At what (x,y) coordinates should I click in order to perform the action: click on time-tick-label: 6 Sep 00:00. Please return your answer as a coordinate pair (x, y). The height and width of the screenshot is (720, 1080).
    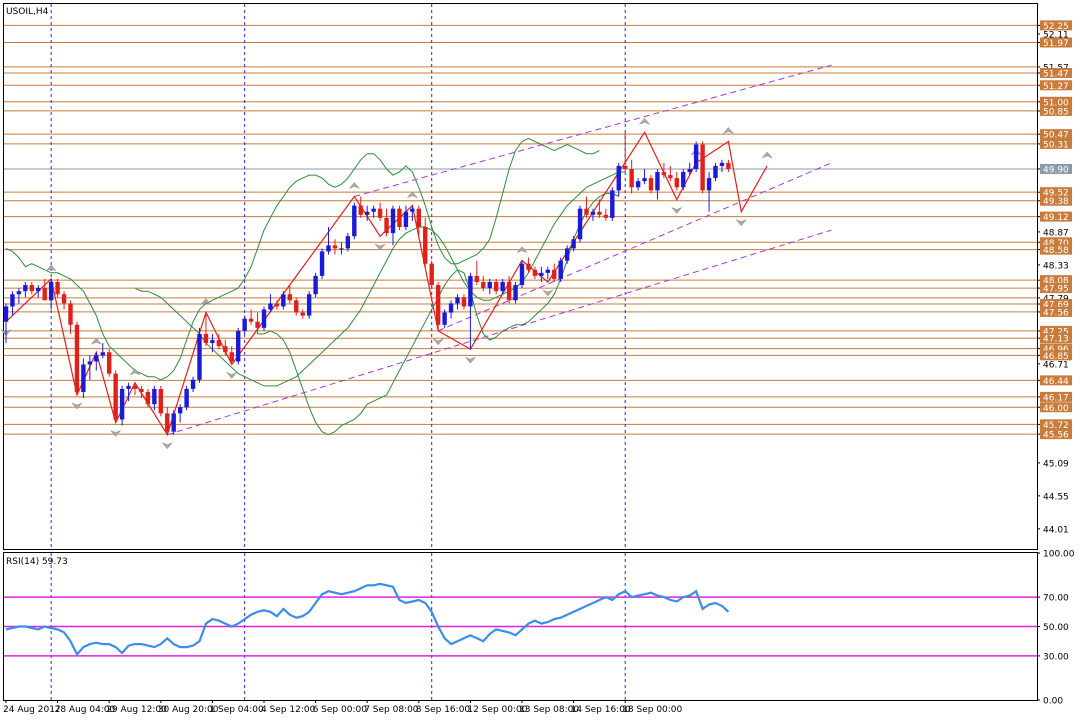
    Looking at the image, I should click on (340, 710).